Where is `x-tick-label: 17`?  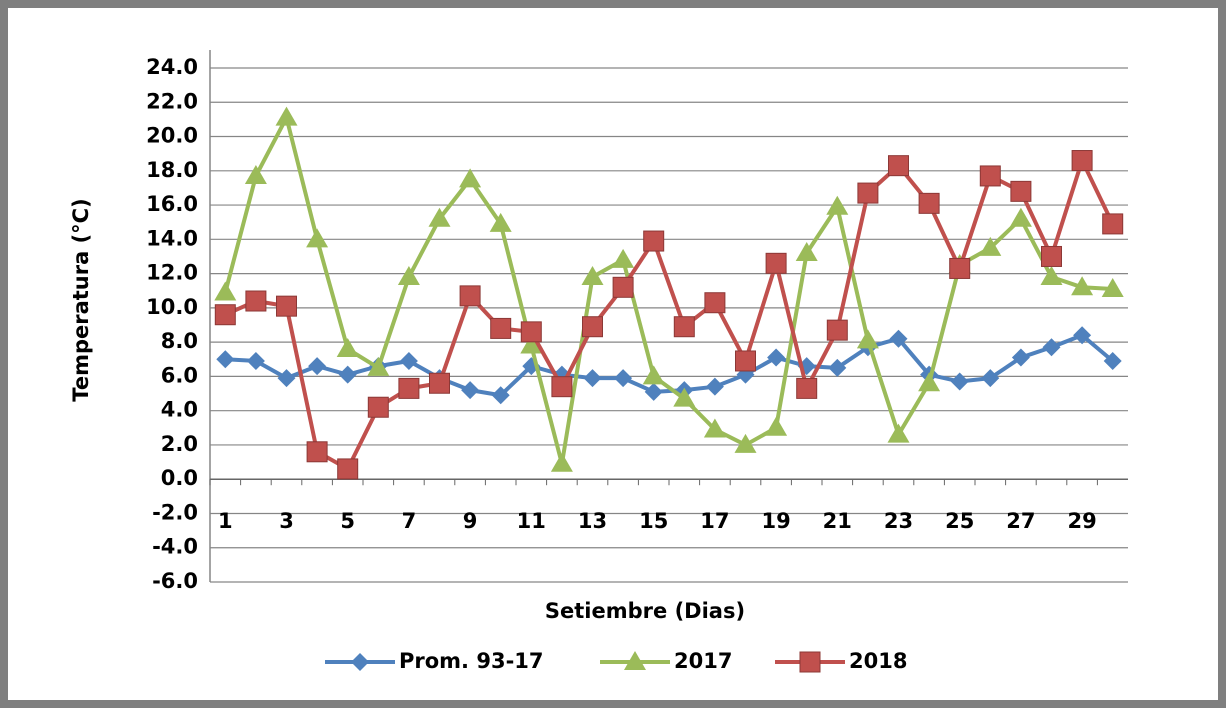
x-tick-label: 17 is located at coordinates (714, 521).